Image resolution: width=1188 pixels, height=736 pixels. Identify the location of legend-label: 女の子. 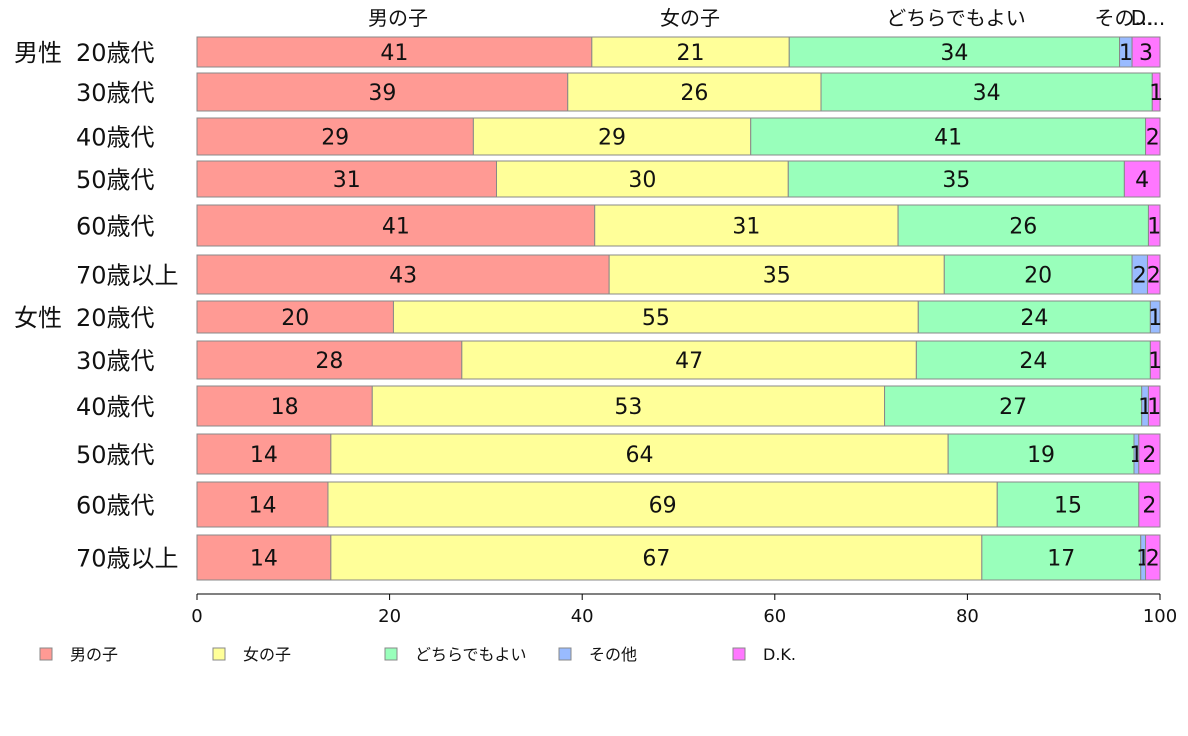
(267, 654).